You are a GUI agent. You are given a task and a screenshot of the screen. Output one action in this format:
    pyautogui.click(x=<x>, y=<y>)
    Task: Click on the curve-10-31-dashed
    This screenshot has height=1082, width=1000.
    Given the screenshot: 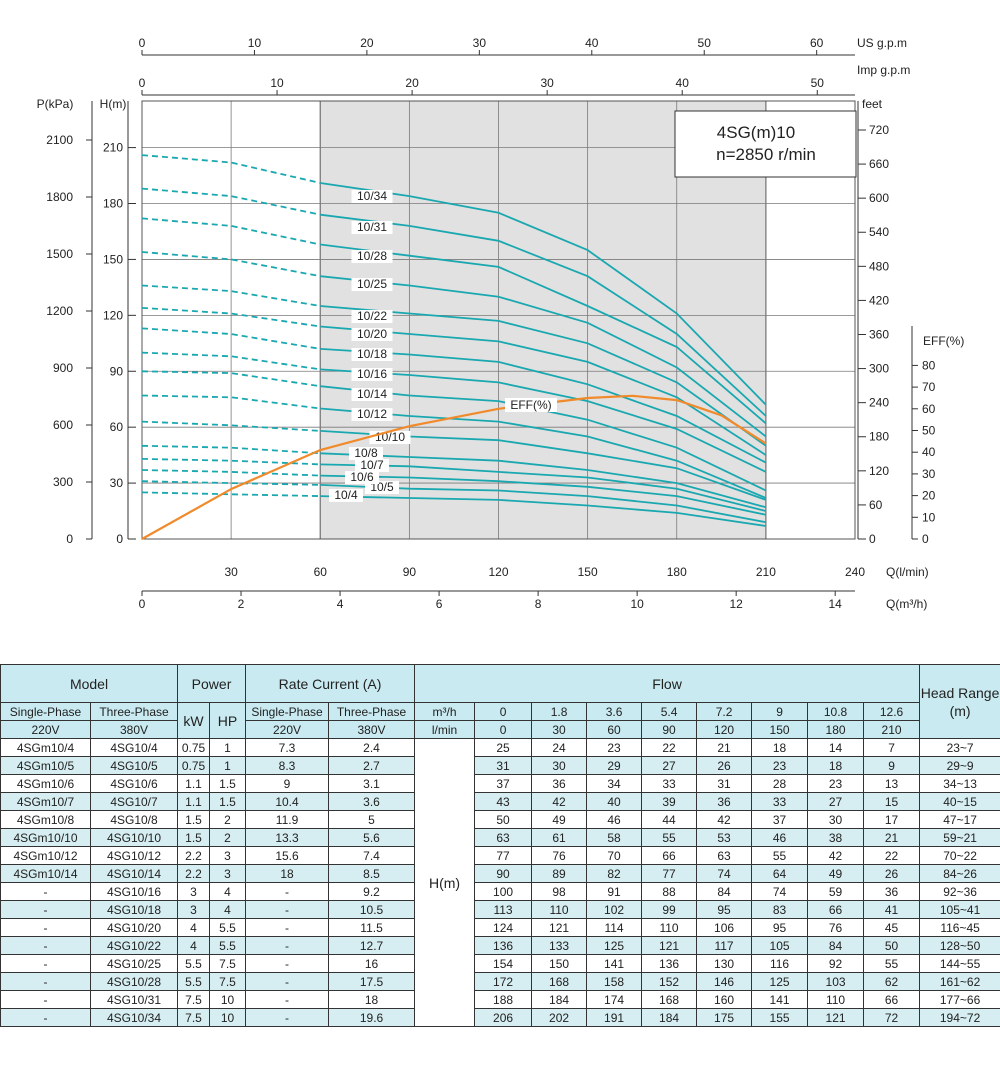 What is the action you would take?
    pyautogui.click(x=231, y=201)
    